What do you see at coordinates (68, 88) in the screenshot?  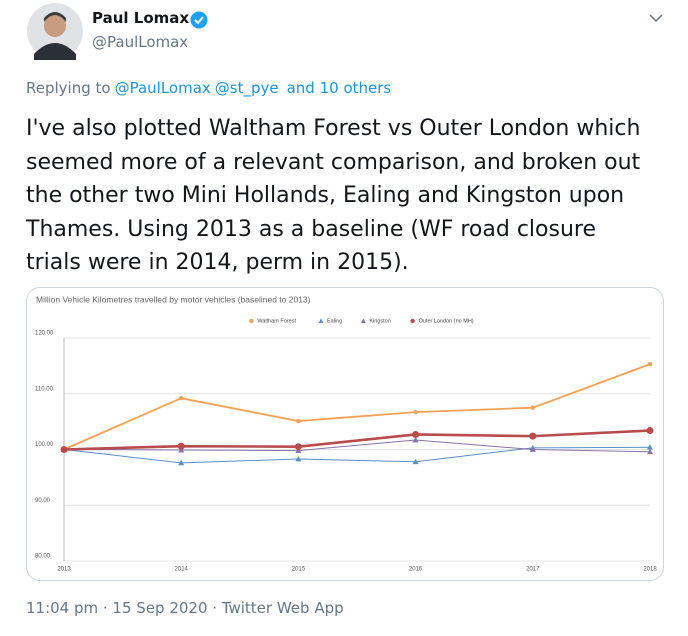 I see `replying-label: Replying to` at bounding box center [68, 88].